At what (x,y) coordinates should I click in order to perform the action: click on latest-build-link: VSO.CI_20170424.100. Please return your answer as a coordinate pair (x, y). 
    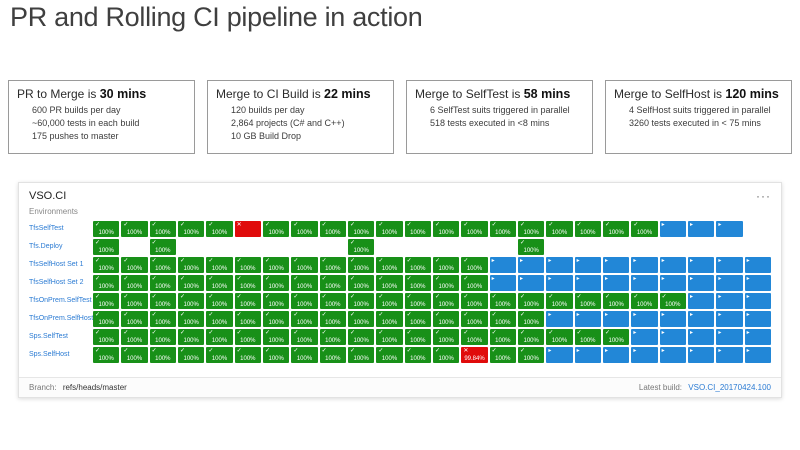
    Looking at the image, I should click on (729, 387).